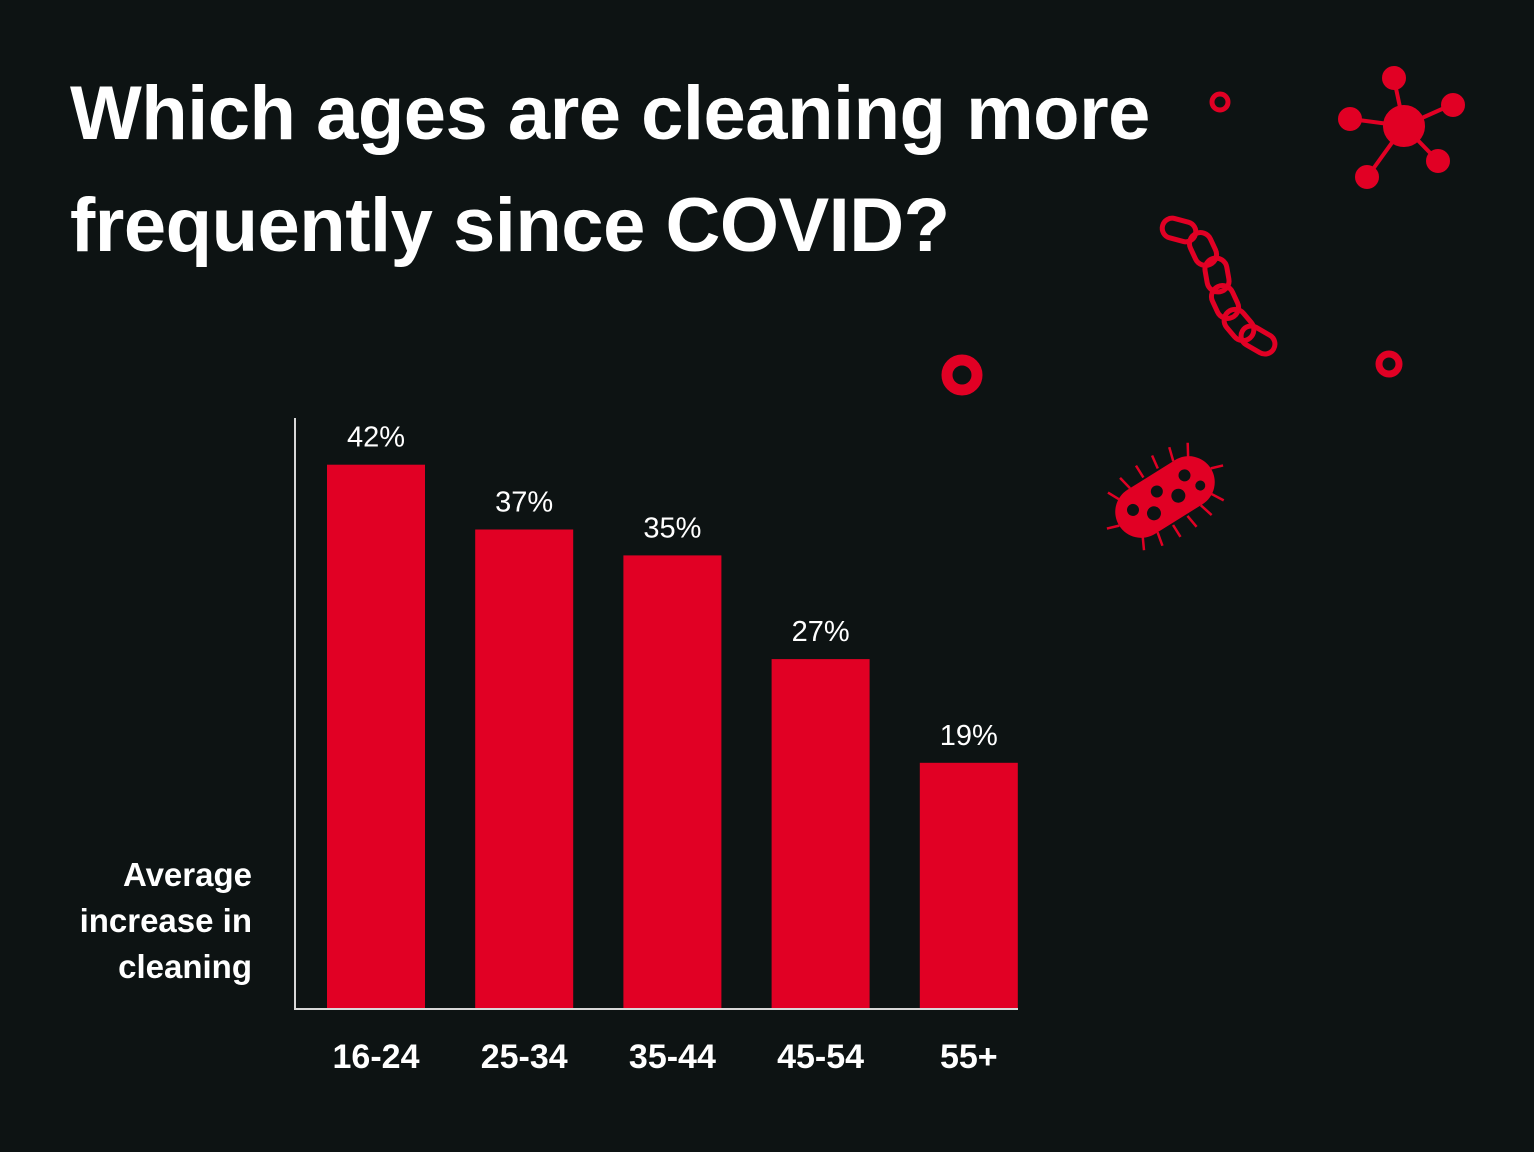 This screenshot has width=1534, height=1152. I want to click on value-labels-group: 42% 37% 35% 27% 19%, so click(672, 587).